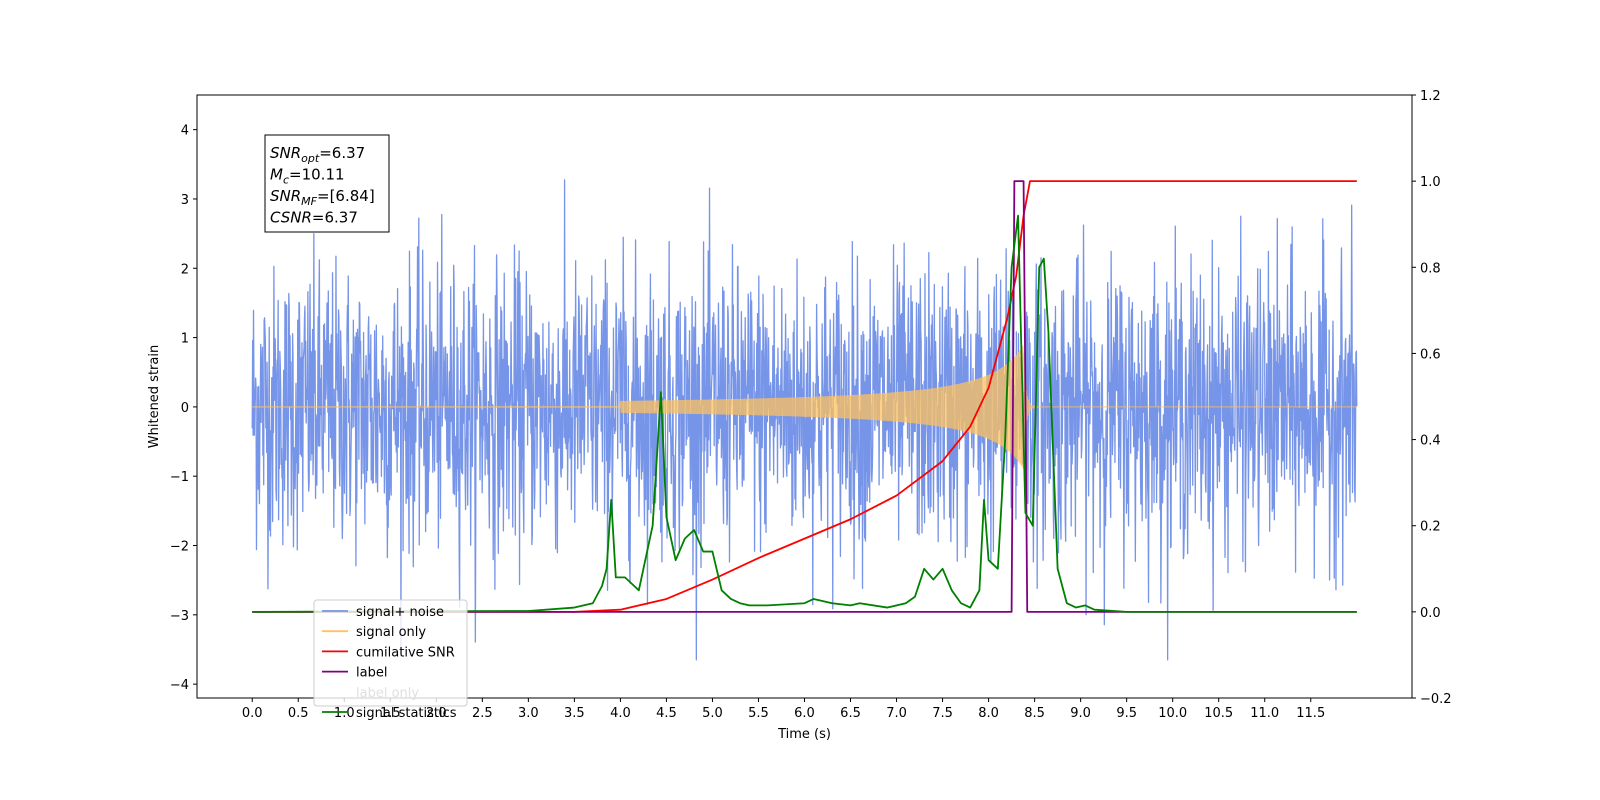 This screenshot has height=800, width=1600. What do you see at coordinates (436, 713) in the screenshot?
I see `x-tick-label: 2.0` at bounding box center [436, 713].